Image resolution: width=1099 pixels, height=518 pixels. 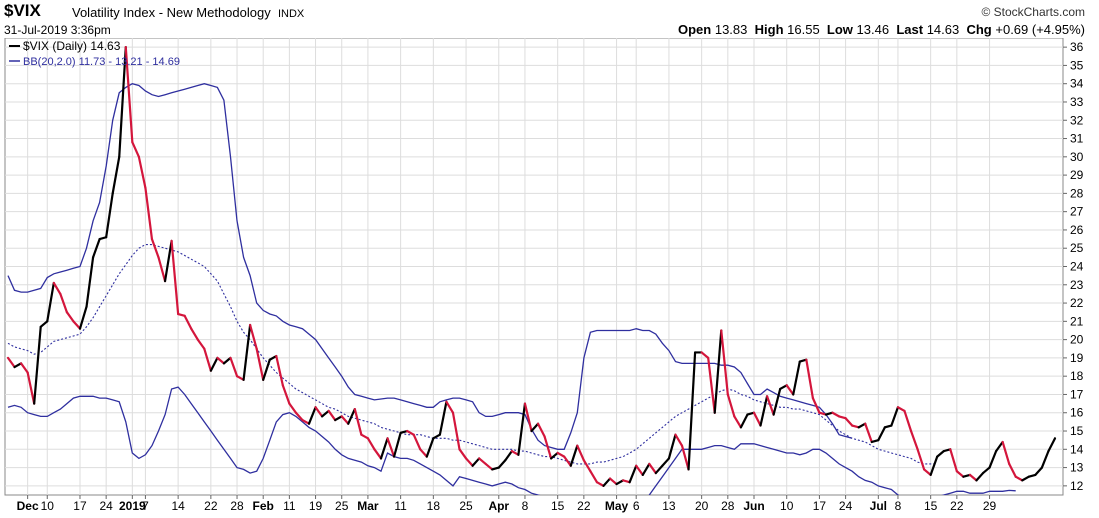 I want to click on open-label: Open, so click(x=694, y=29).